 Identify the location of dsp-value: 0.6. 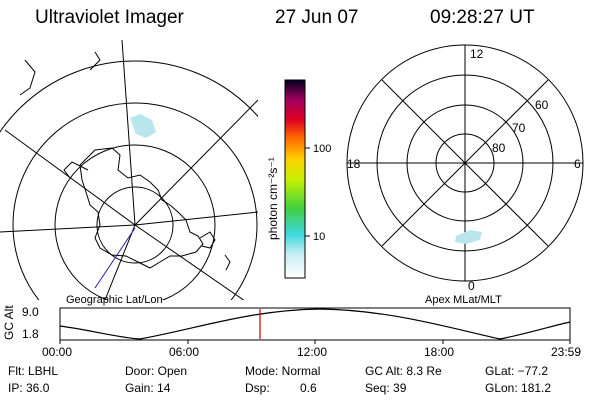
(308, 388).